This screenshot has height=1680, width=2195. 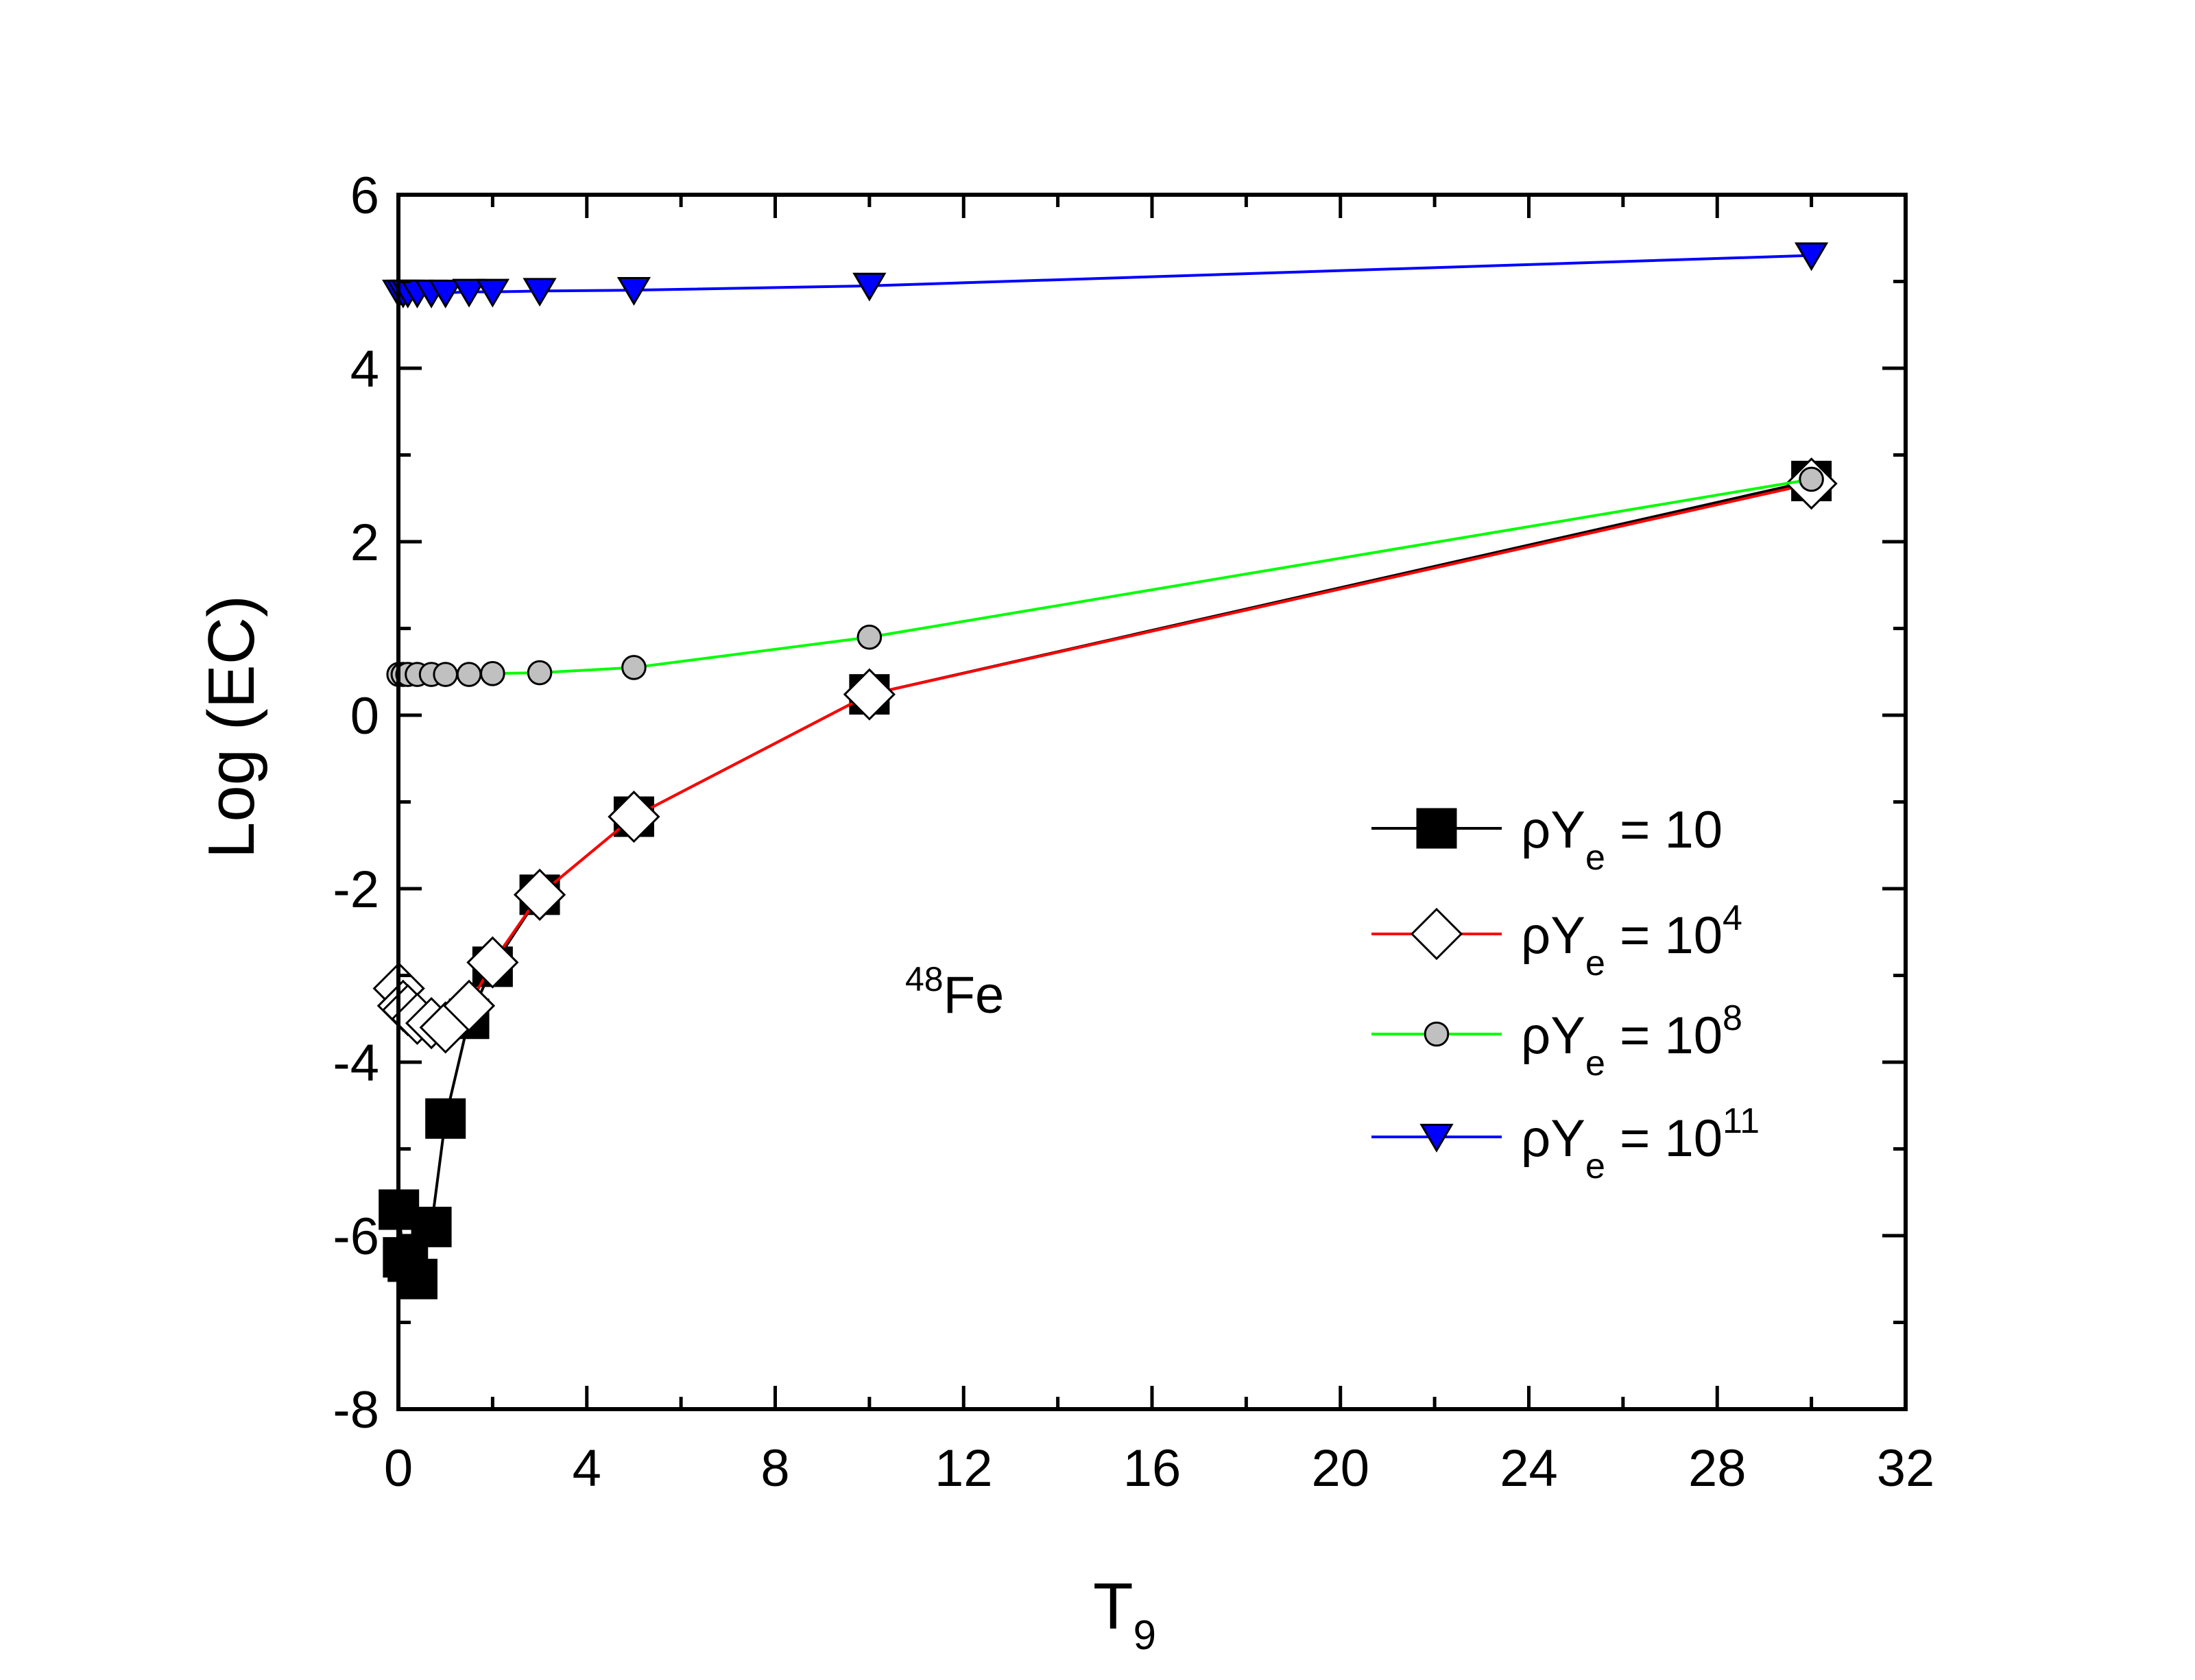 What do you see at coordinates (1340, 1468) in the screenshot?
I see `x-tick-label: 20` at bounding box center [1340, 1468].